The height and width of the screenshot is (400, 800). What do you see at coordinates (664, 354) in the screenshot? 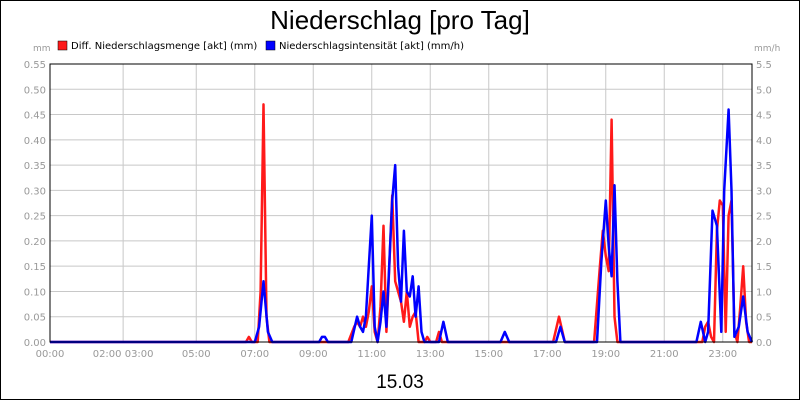
I see `x-tick-label: 21:00` at bounding box center [664, 354].